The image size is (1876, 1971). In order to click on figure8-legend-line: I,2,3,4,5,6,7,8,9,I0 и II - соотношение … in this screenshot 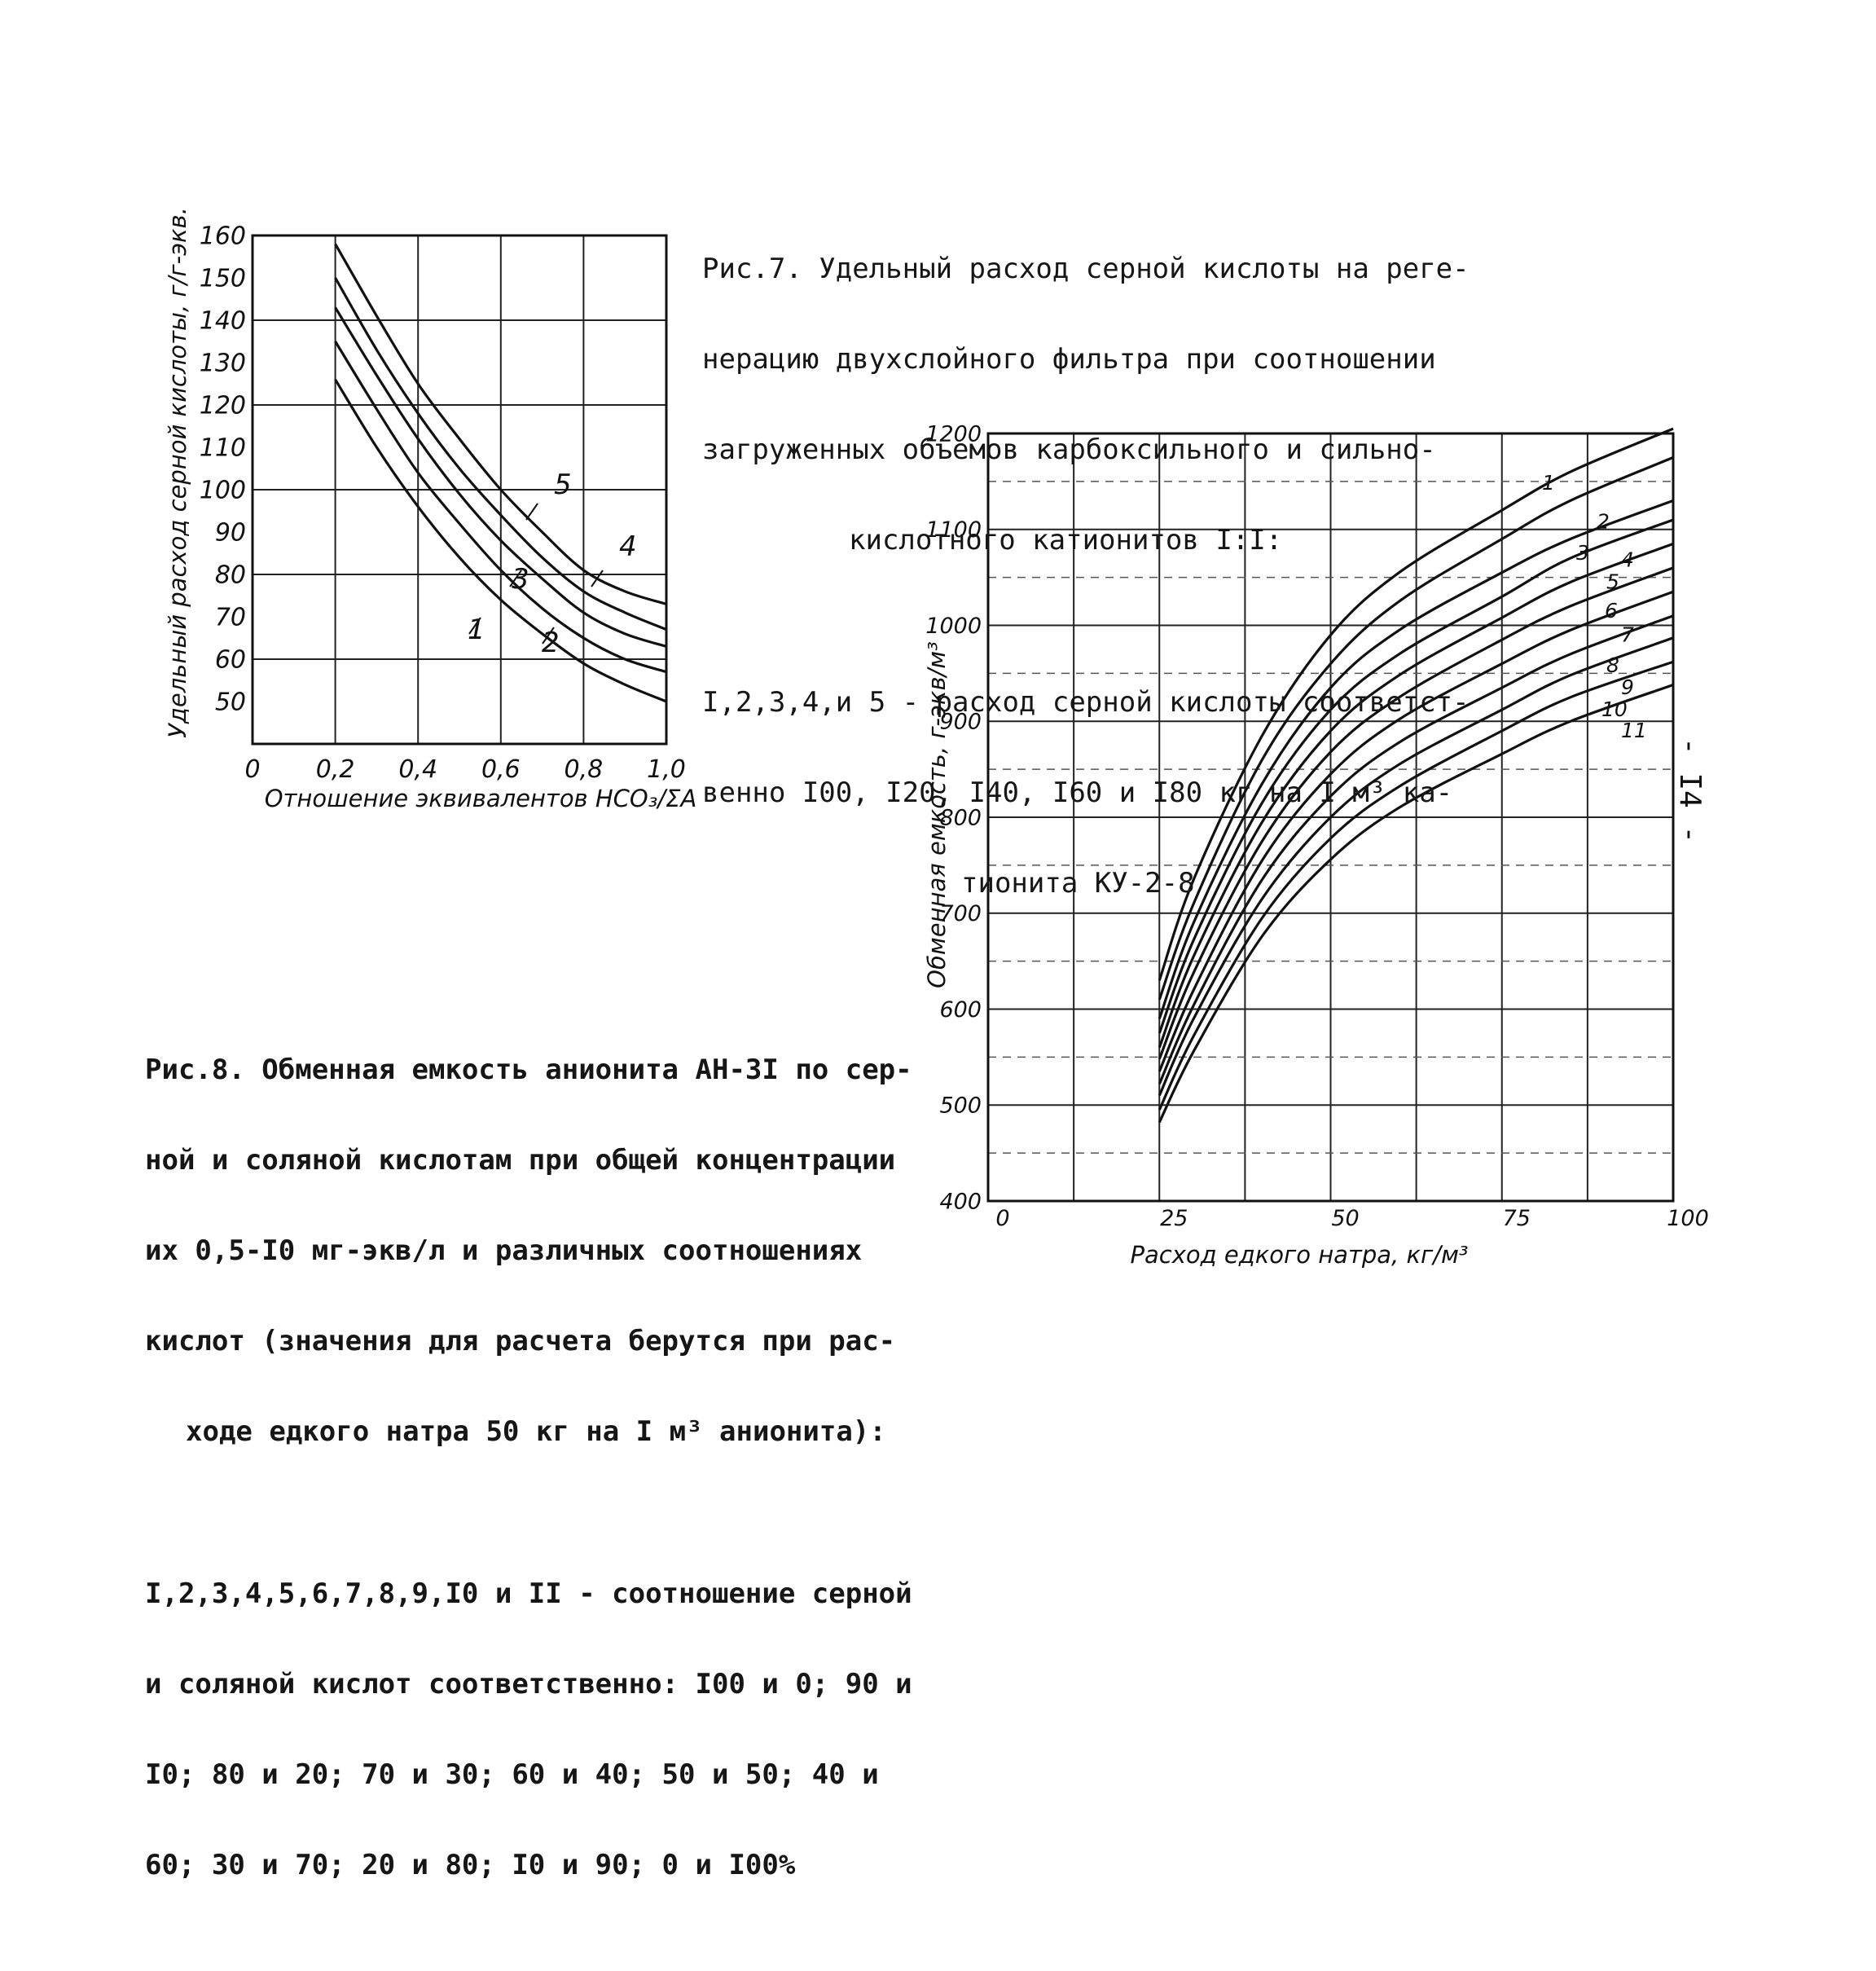, I will do `click(528, 1593)`.